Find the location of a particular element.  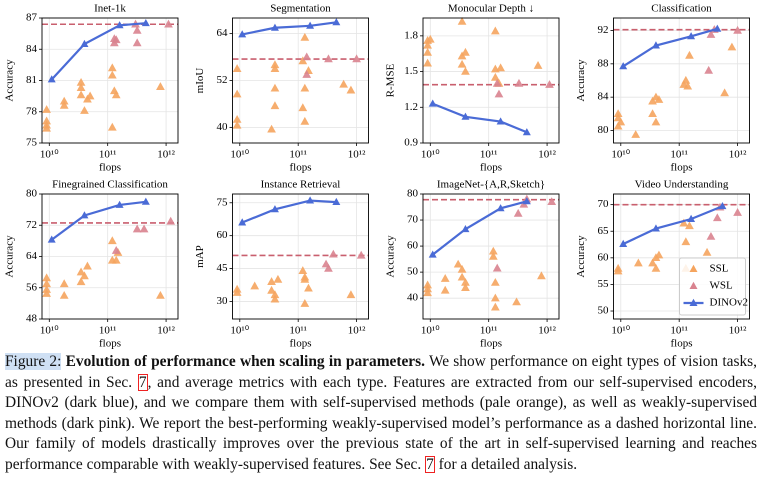

y-tick-label: 55 is located at coordinates (604, 284).